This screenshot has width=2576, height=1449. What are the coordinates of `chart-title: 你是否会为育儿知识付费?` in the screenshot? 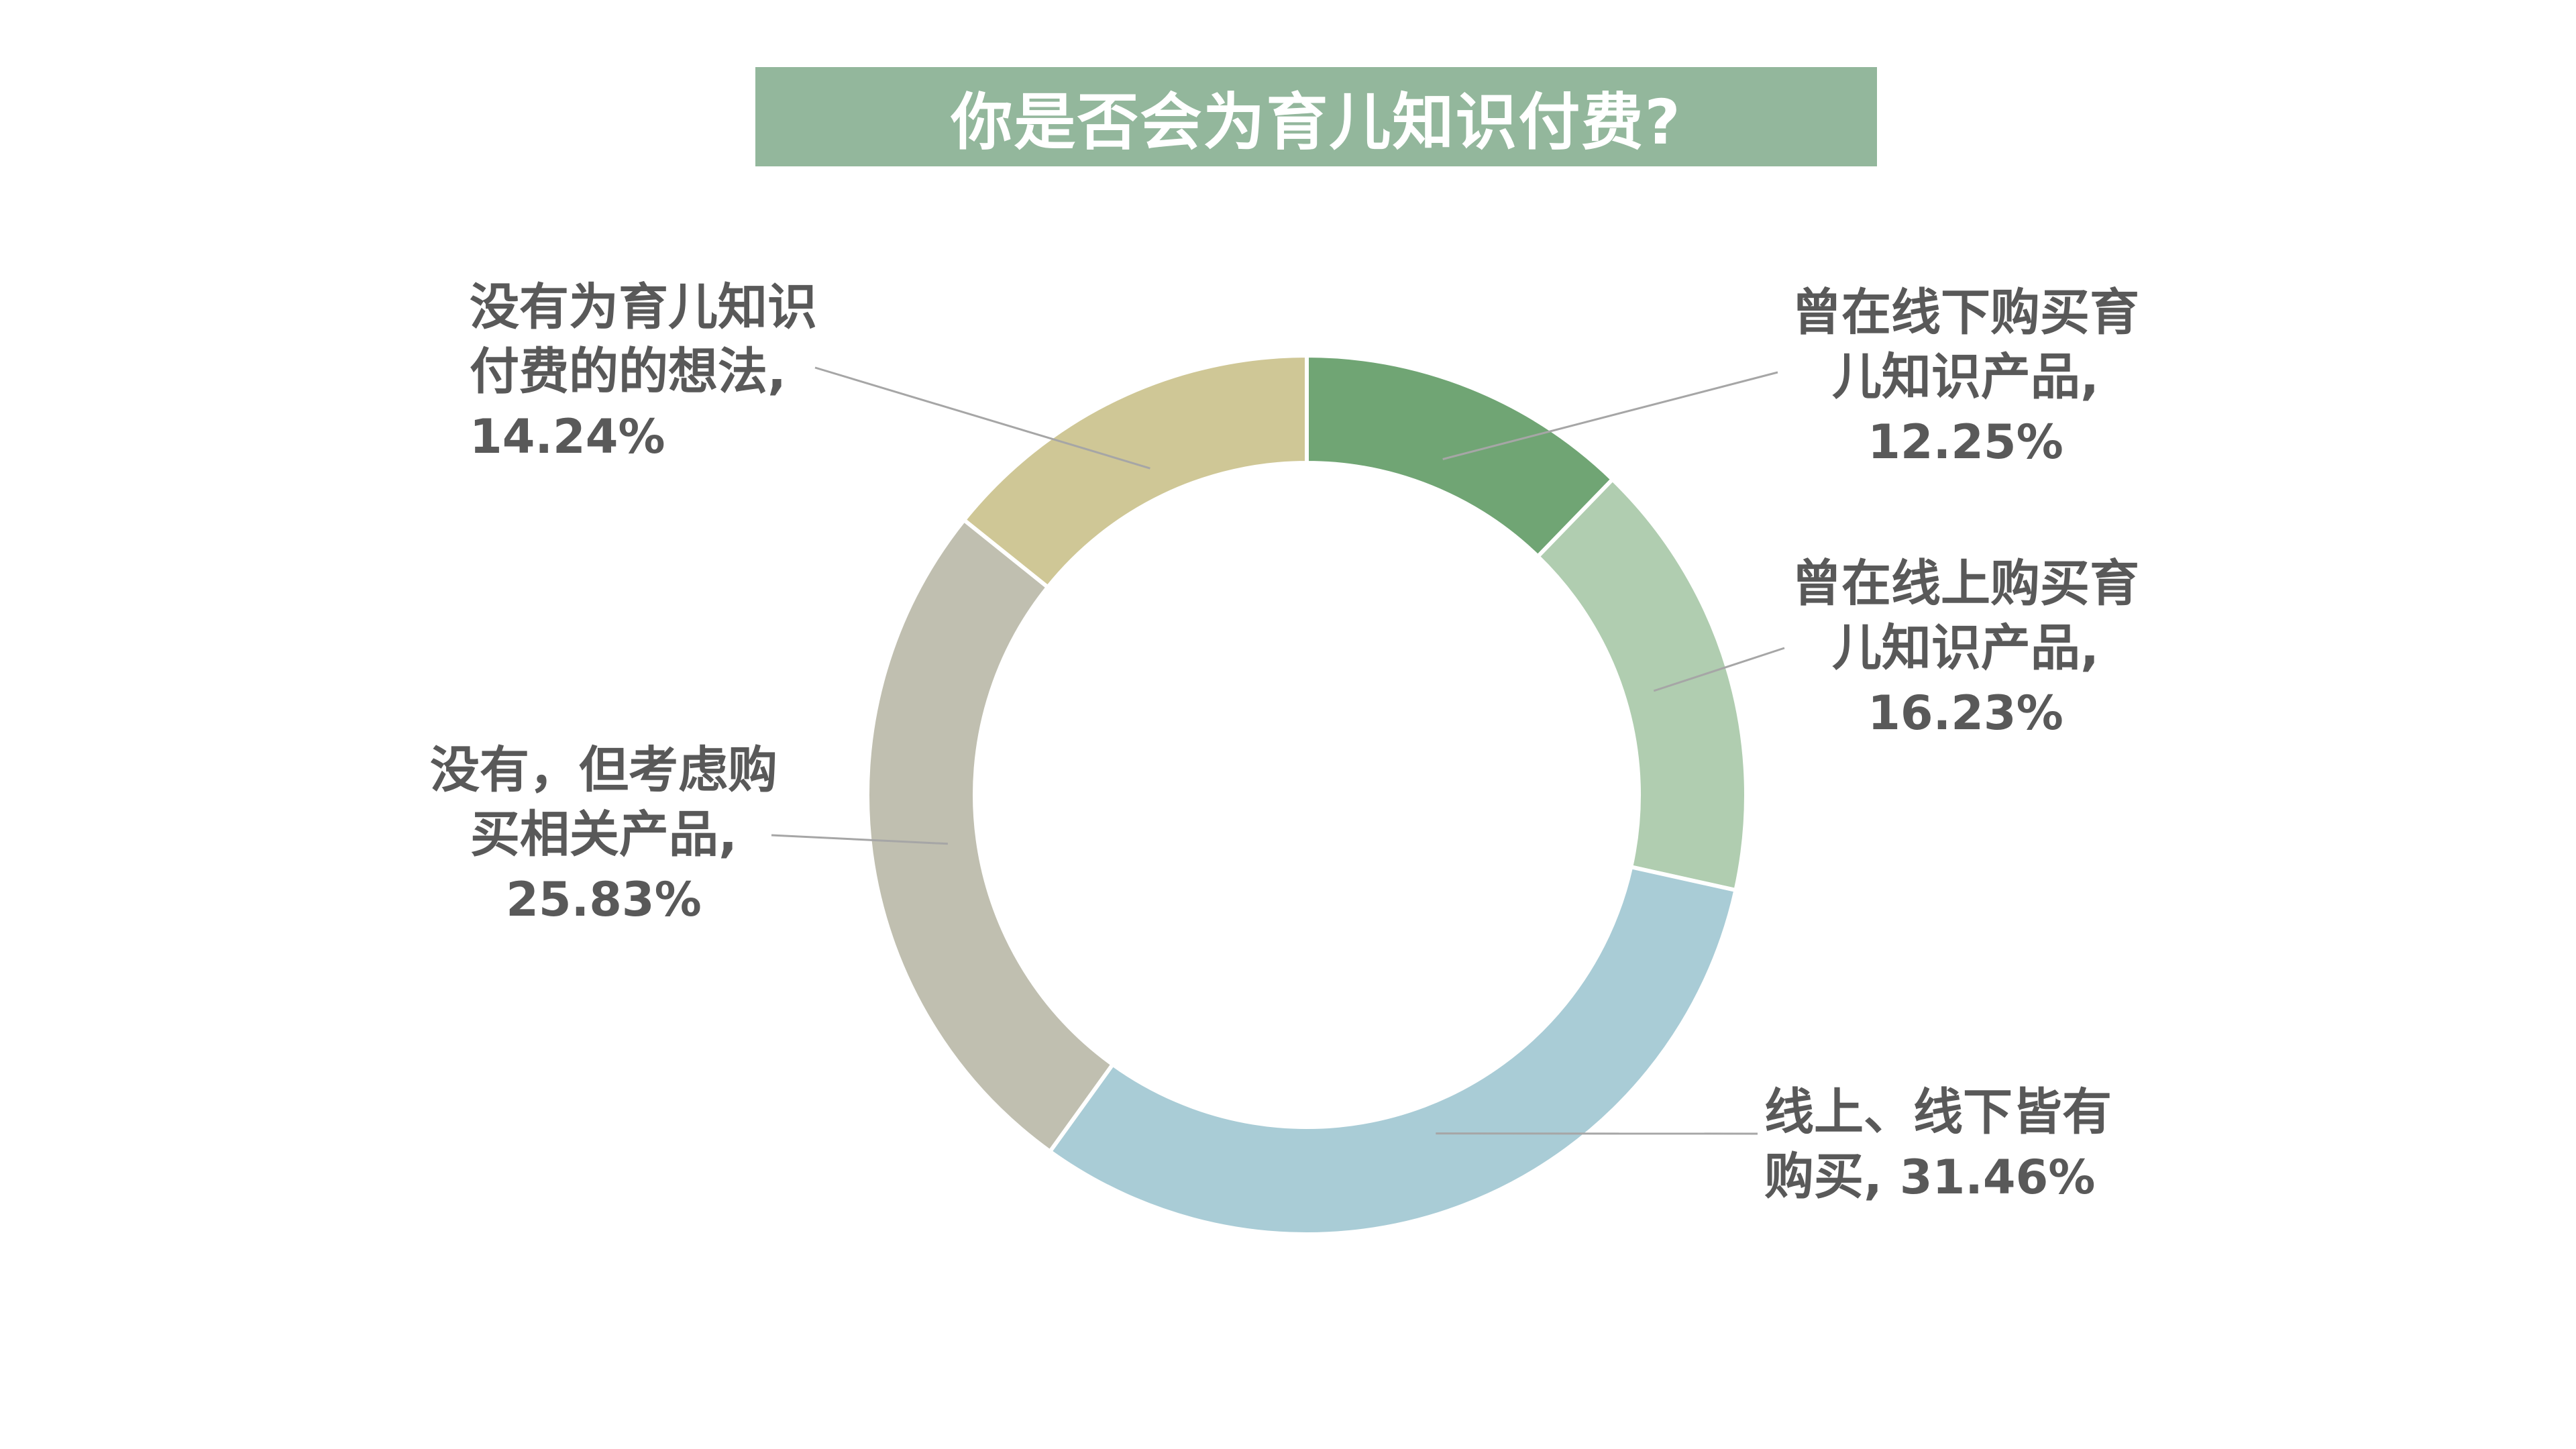 It's located at (1316, 122).